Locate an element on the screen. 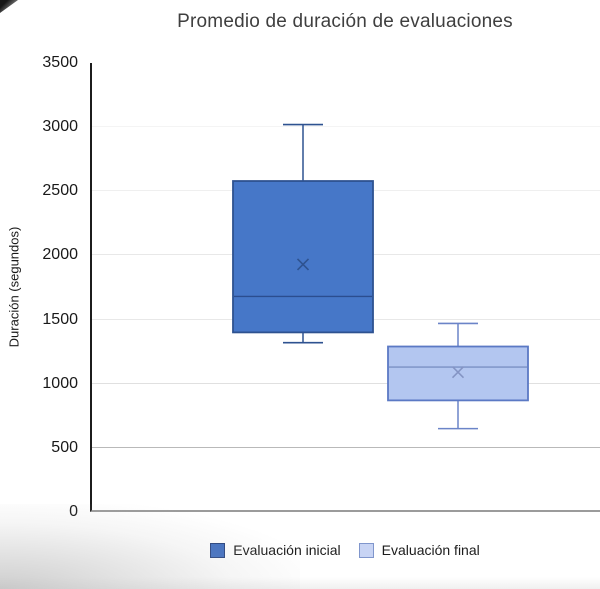 Image resolution: width=600 pixels, height=589 pixels. y-tick-label: 3500 is located at coordinates (60, 62).